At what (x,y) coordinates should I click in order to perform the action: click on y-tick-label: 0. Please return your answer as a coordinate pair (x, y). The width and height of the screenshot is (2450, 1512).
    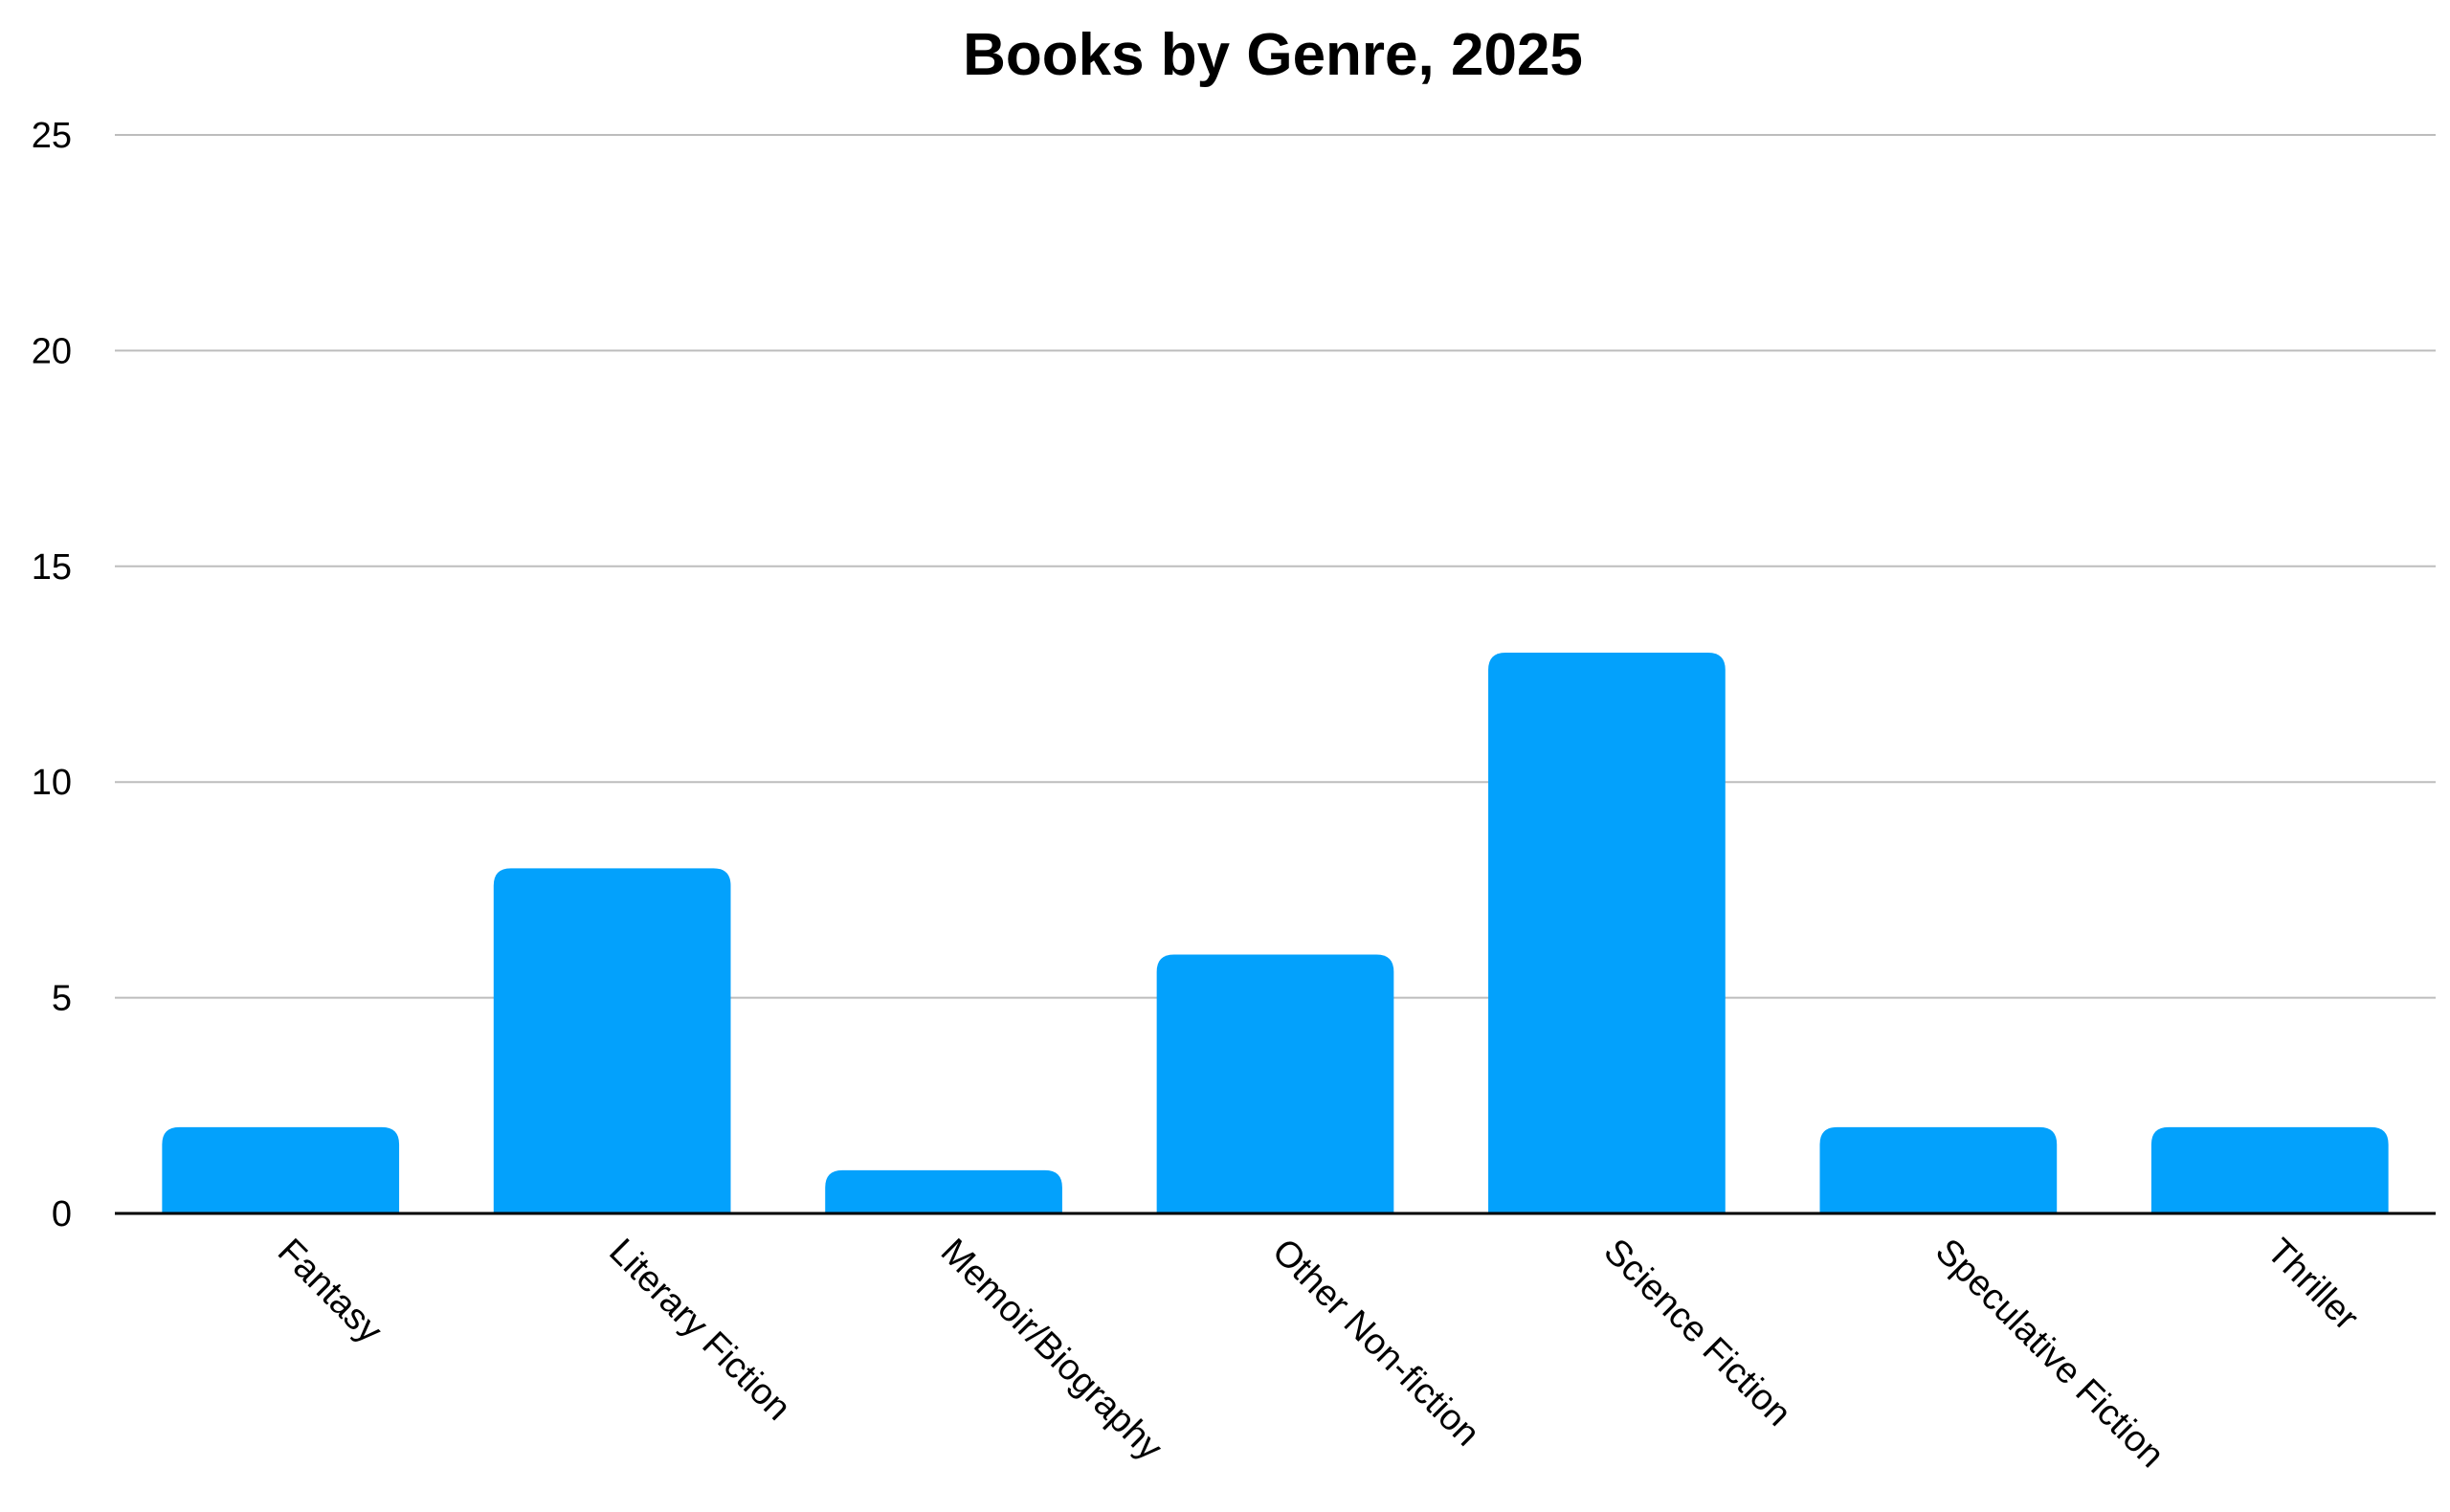
    Looking at the image, I should click on (62, 1214).